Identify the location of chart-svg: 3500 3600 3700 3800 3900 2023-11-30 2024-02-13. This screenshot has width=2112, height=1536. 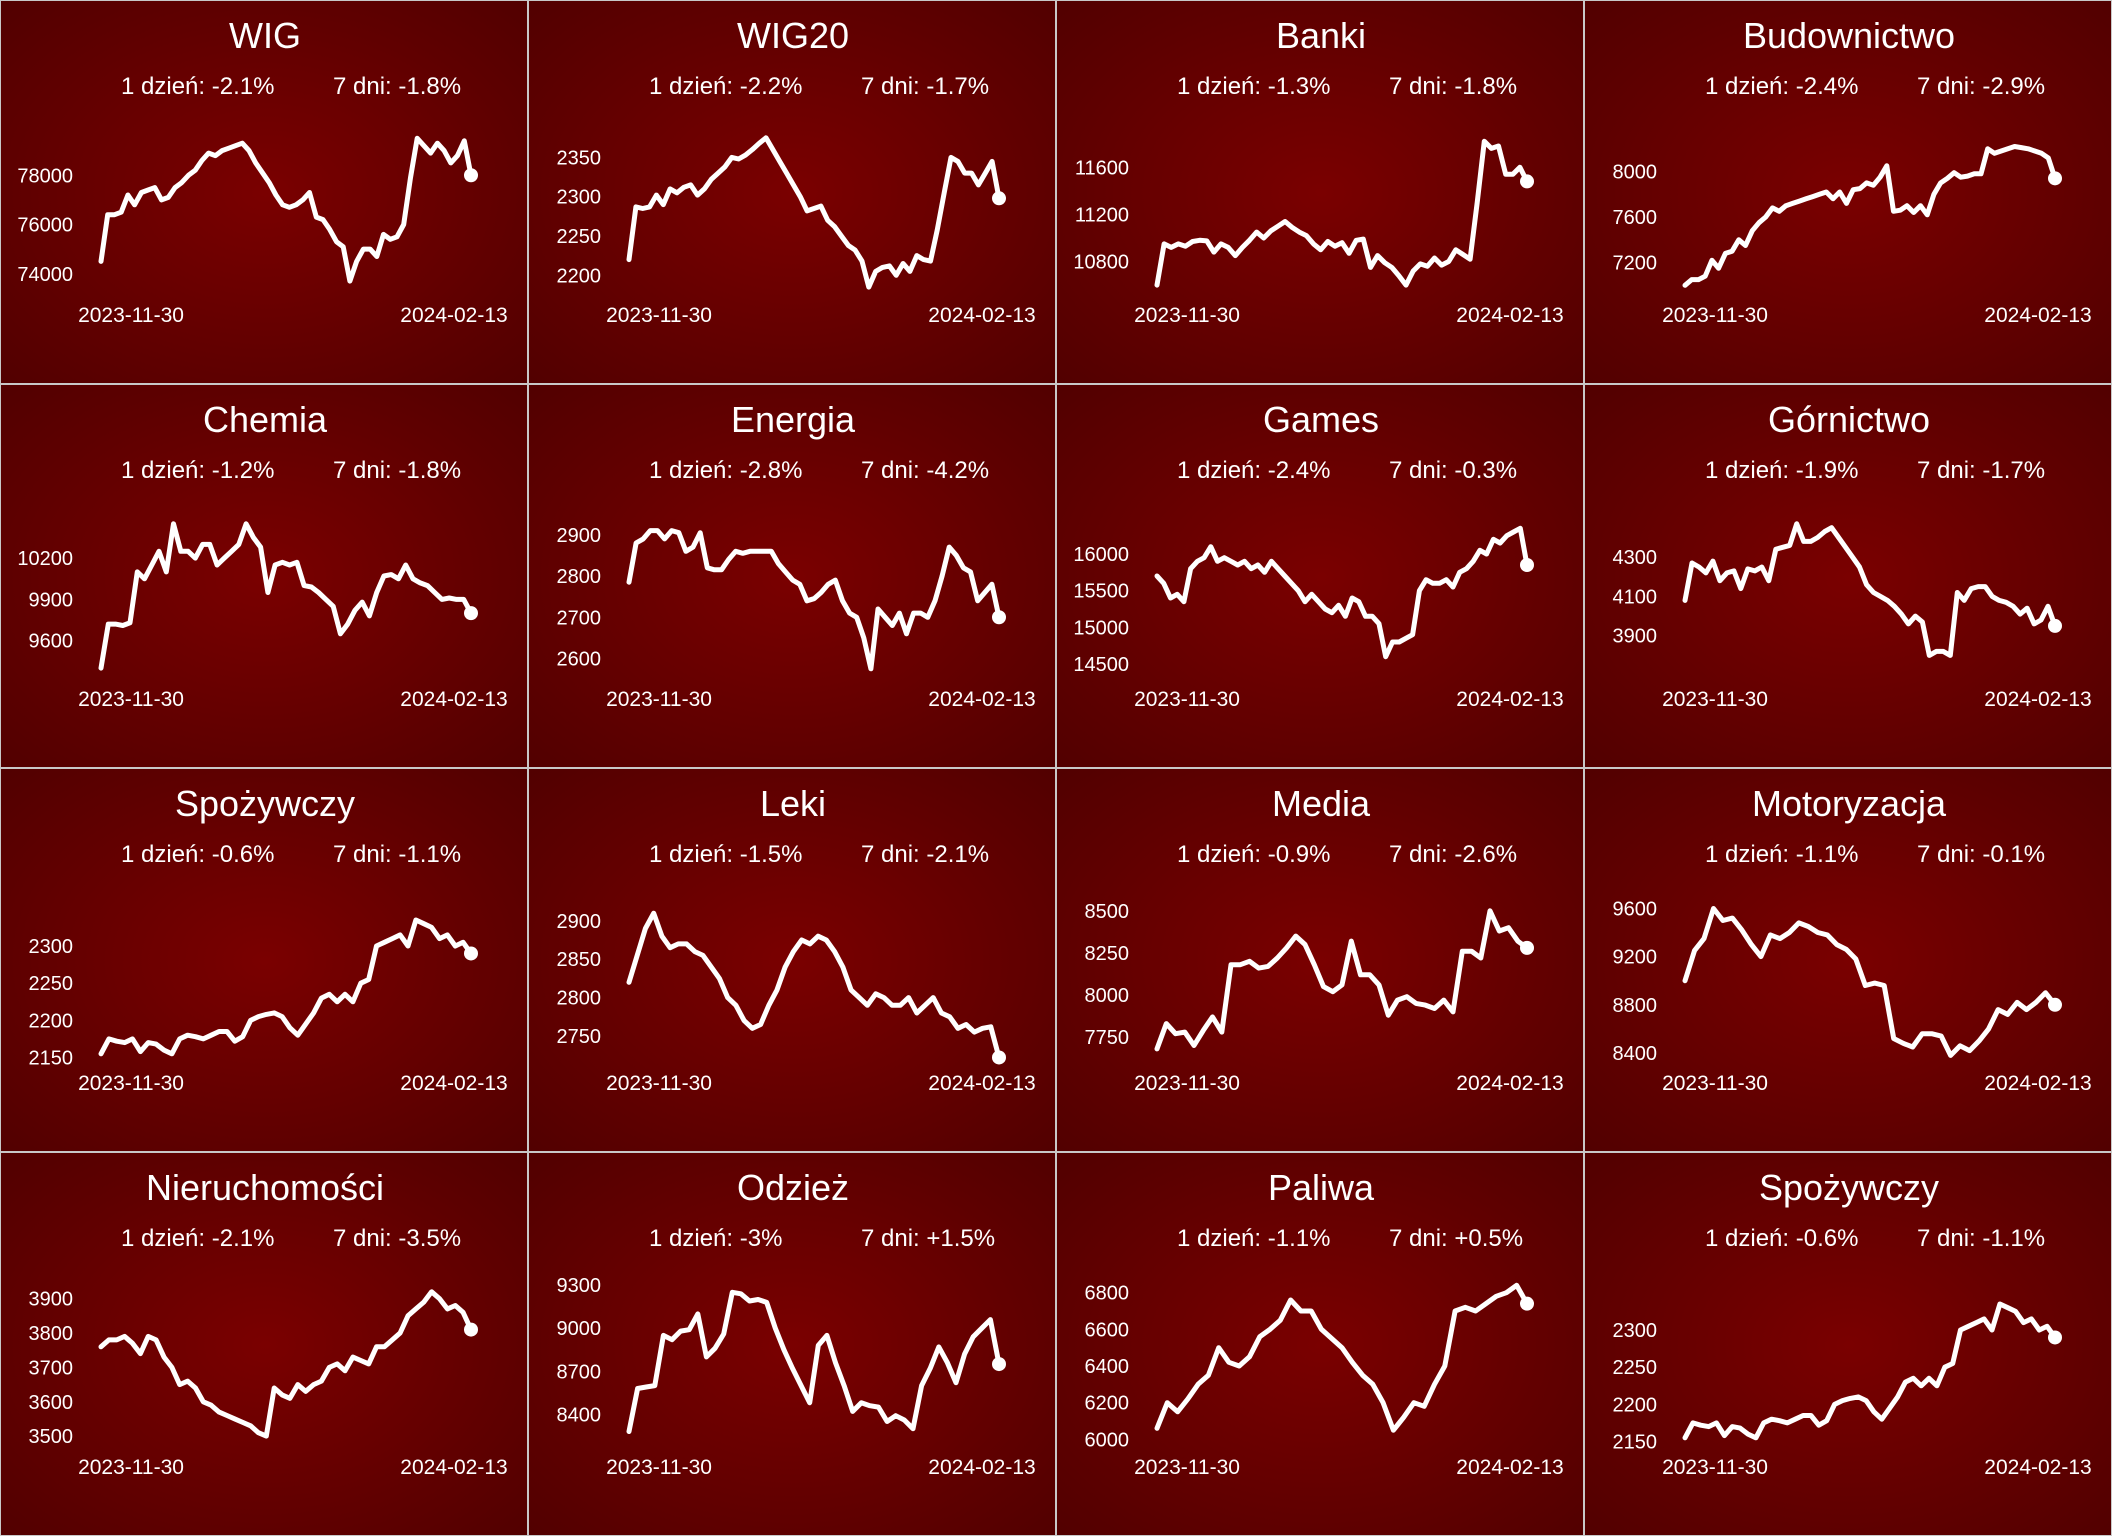
(264, 1344).